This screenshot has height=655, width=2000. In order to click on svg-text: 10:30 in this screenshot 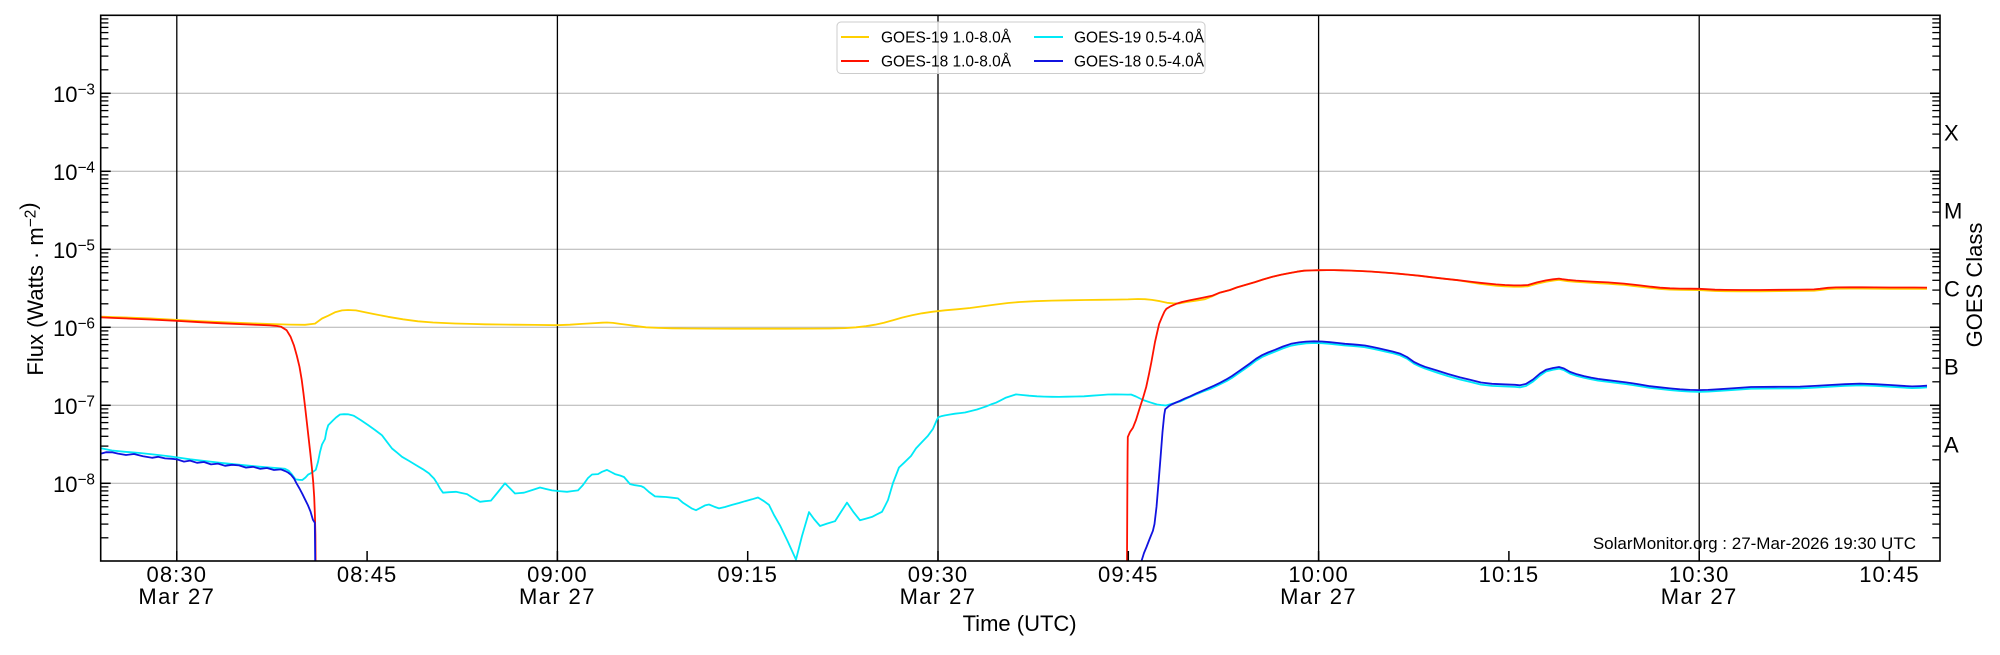, I will do `click(1699, 574)`.